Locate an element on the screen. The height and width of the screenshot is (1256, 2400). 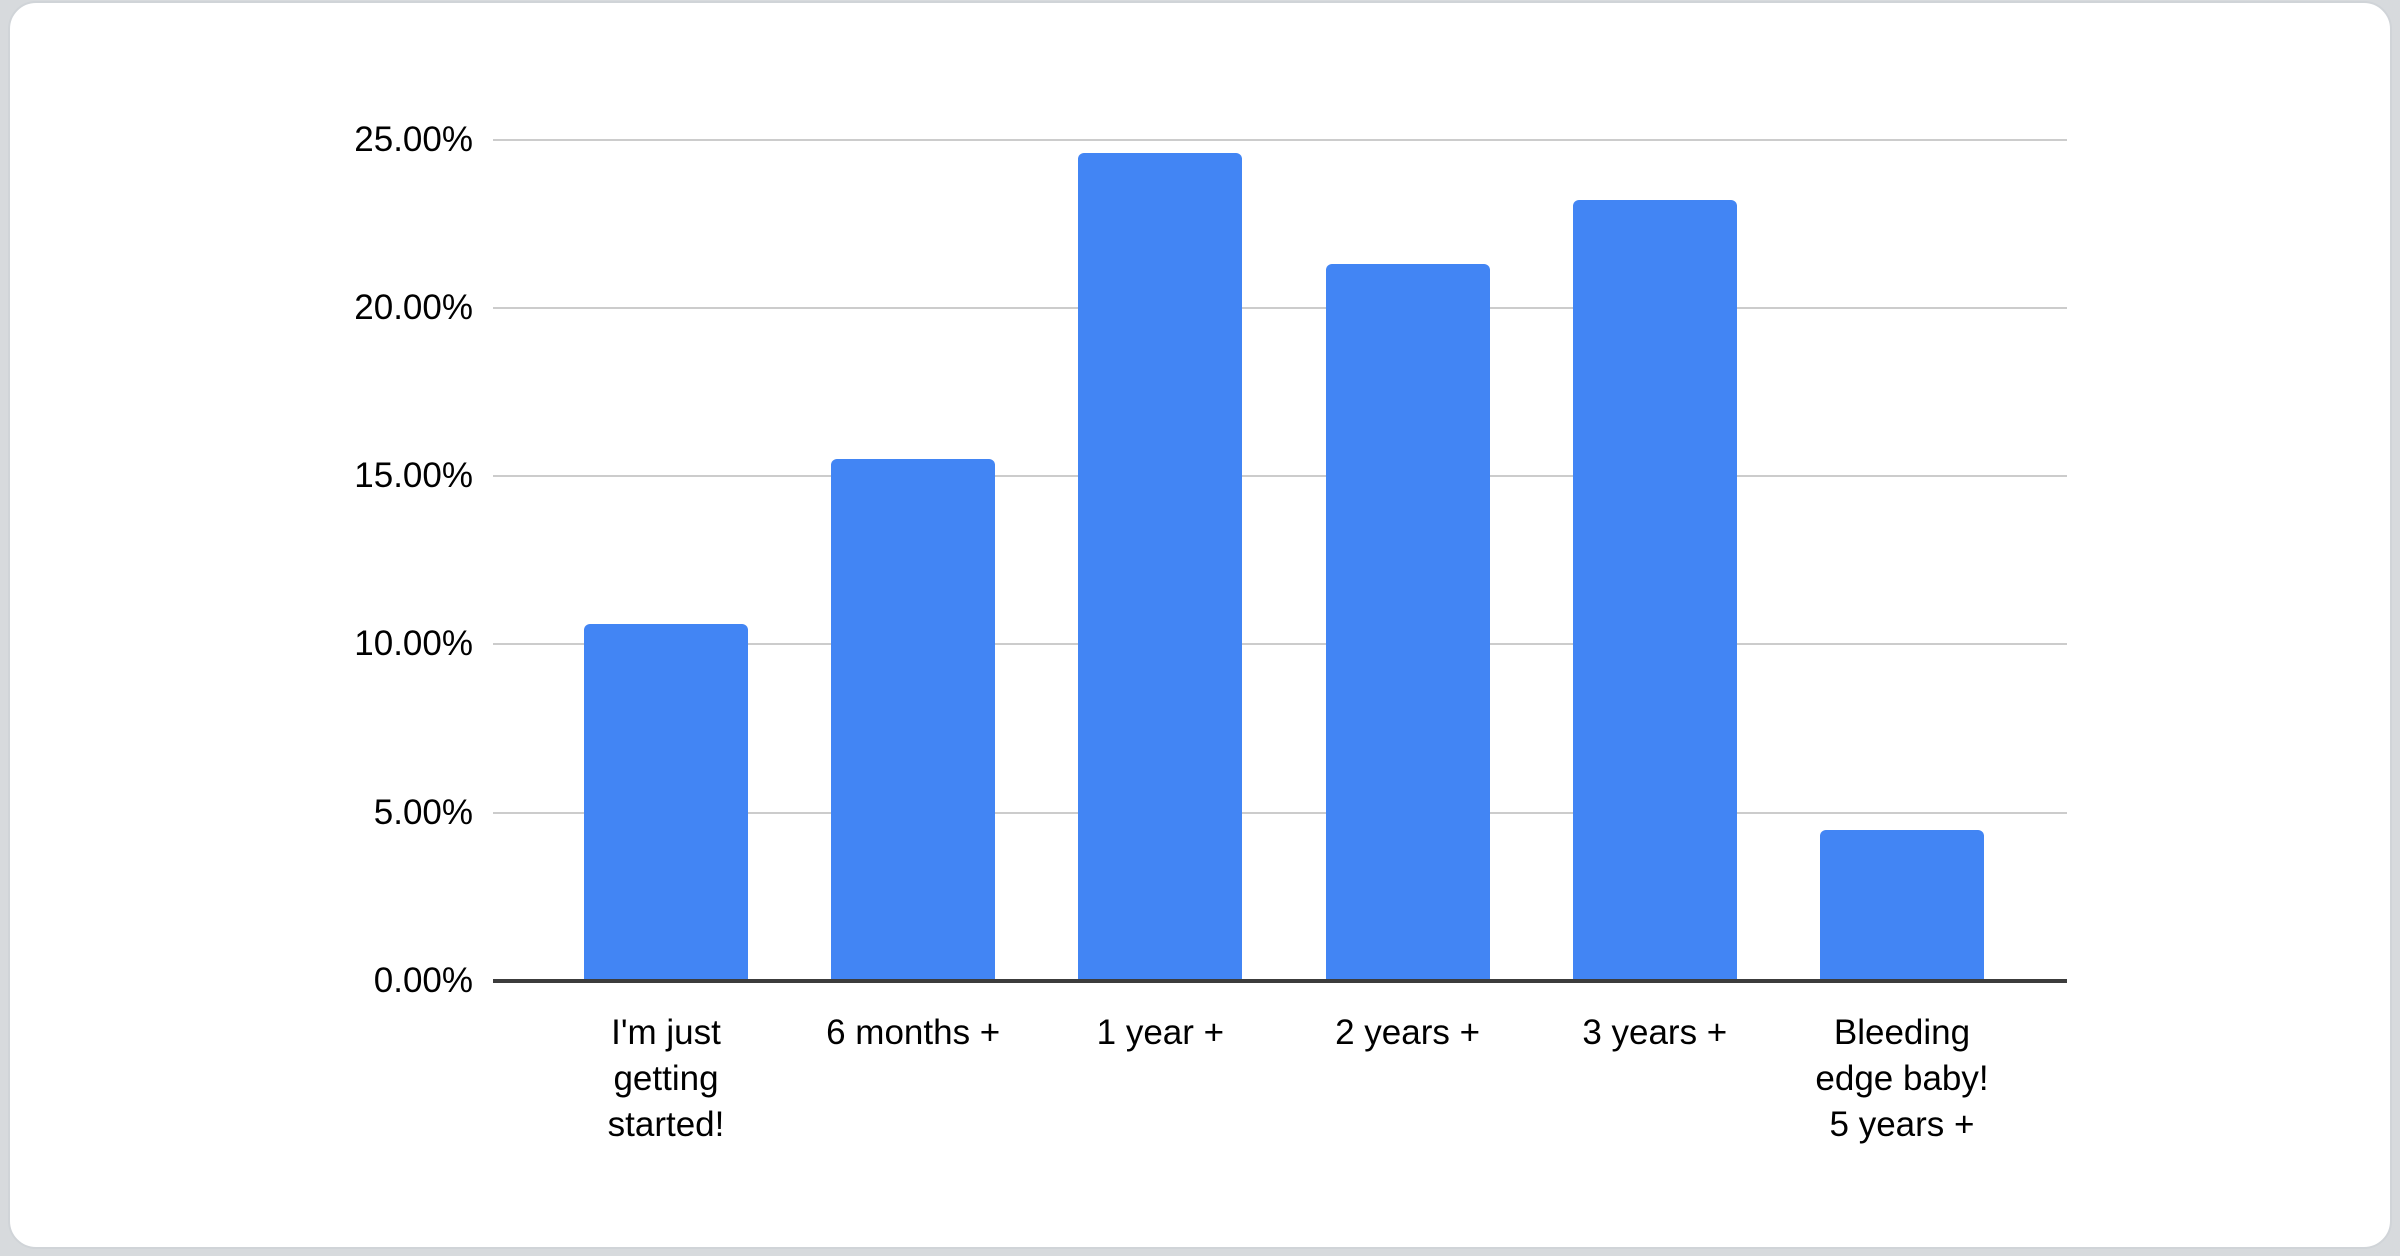
y-axis-tick-label: 0.00% is located at coordinates (423, 980).